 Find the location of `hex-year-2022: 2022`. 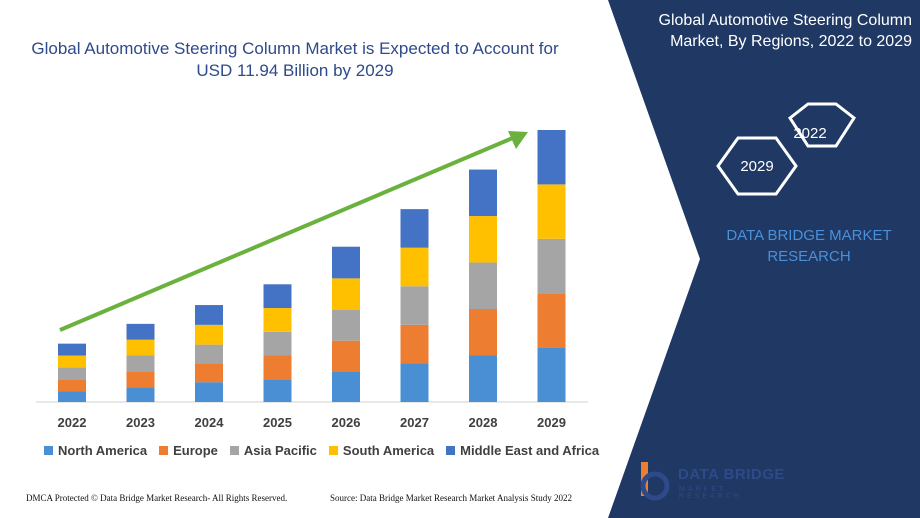

hex-year-2022: 2022 is located at coordinates (810, 133).